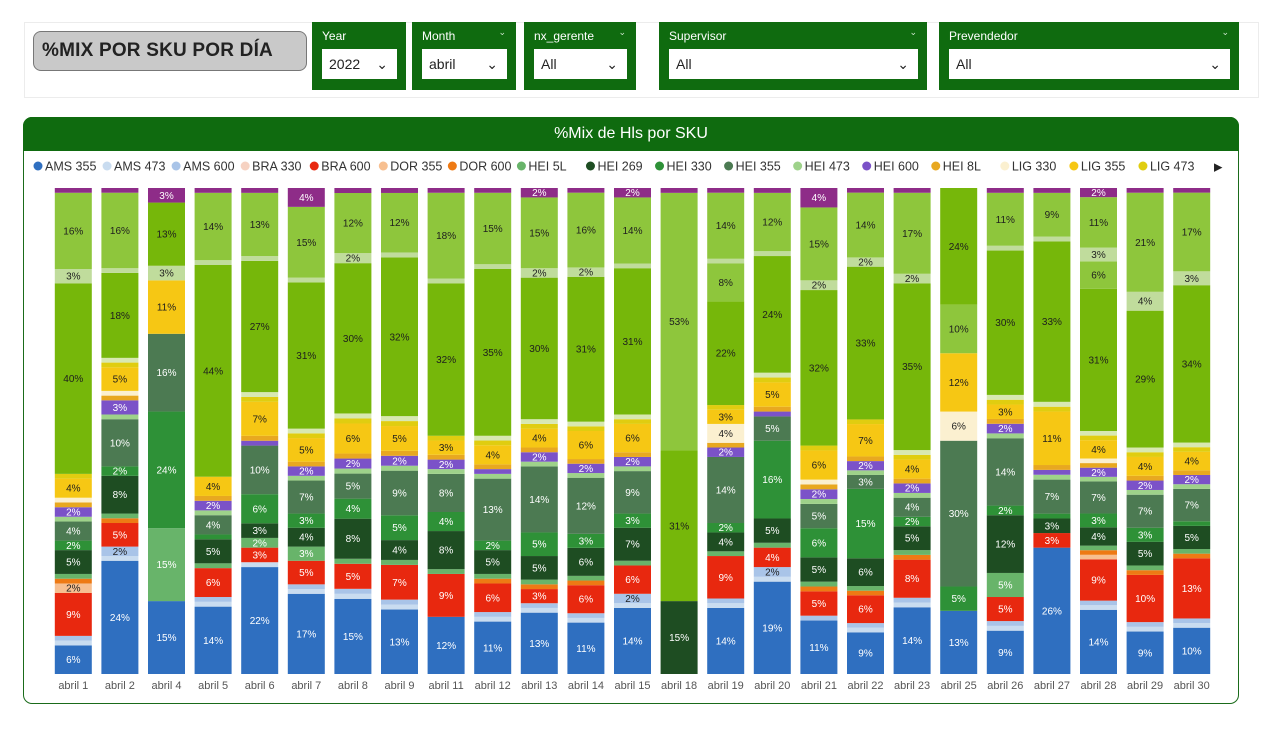 The height and width of the screenshot is (740, 1280). Describe the element at coordinates (1089, 64) in the screenshot. I see `prevendedor-dropdown: All ⌄` at that location.